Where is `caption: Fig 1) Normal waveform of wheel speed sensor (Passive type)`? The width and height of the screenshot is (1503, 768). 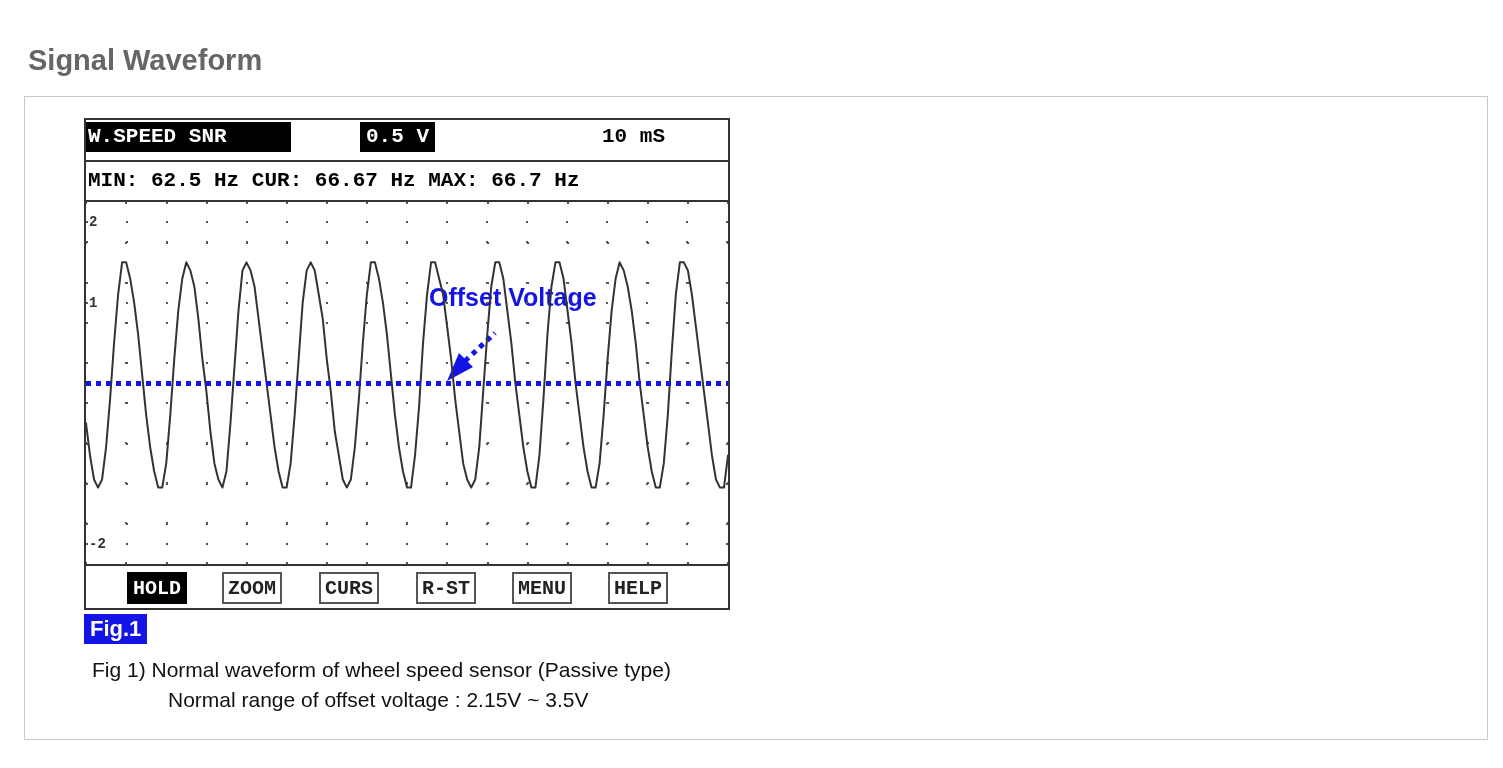
caption: Fig 1) Normal waveform of wheel speed sensor (Passive type) is located at coordinates (381, 670).